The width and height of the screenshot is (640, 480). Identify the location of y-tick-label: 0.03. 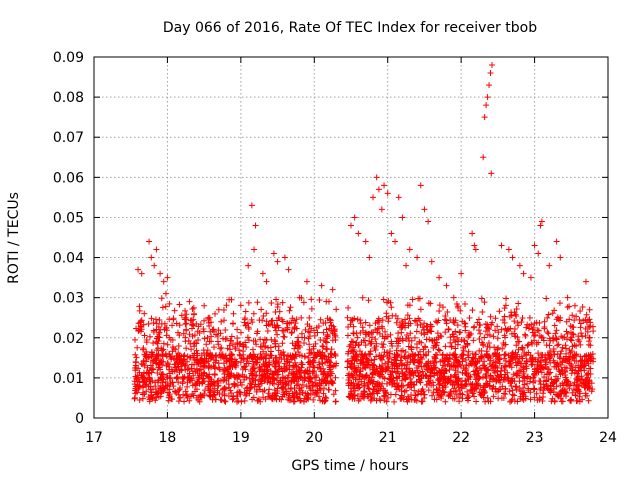
(68, 299).